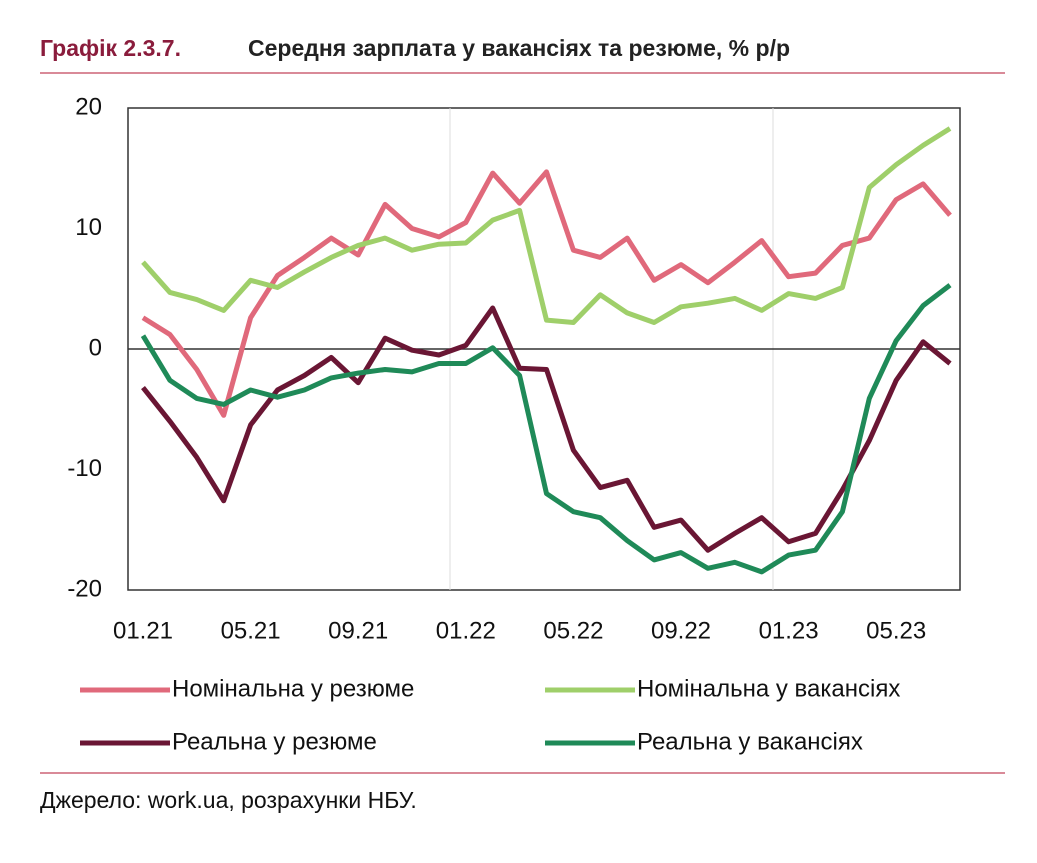 The width and height of the screenshot is (1037, 863). Describe the element at coordinates (95, 347) in the screenshot. I see `y-tick-label: 0` at that location.